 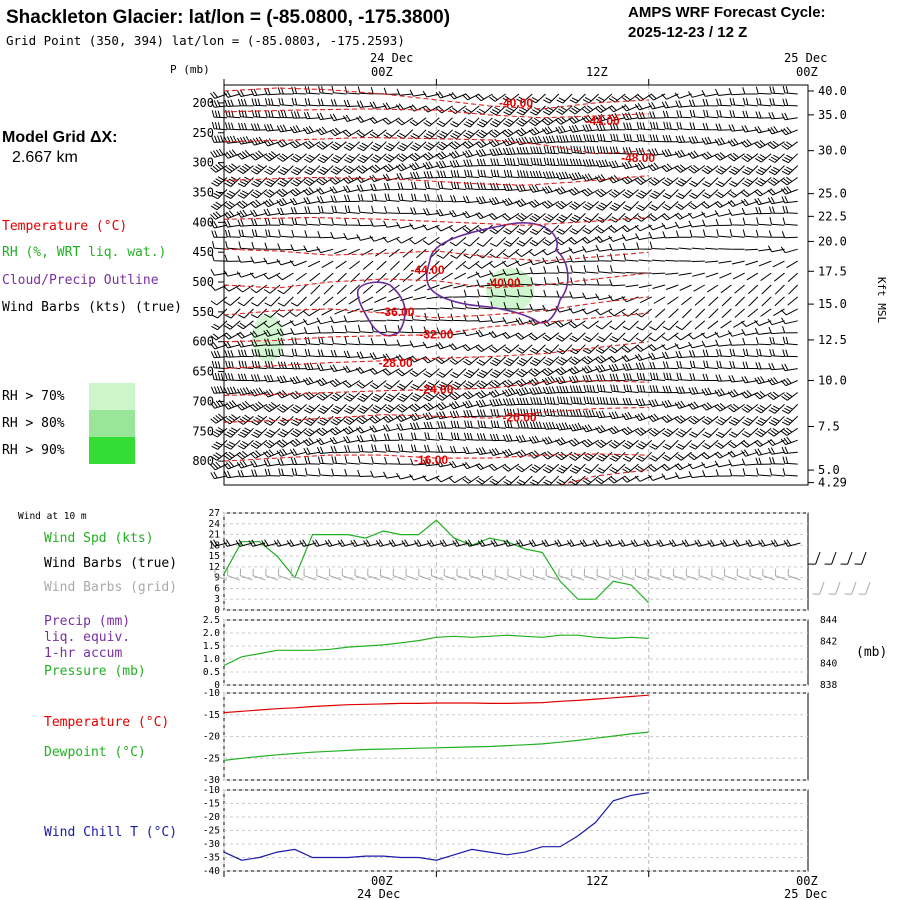 I want to click on height-tick-label: 25.0, so click(x=832, y=194).